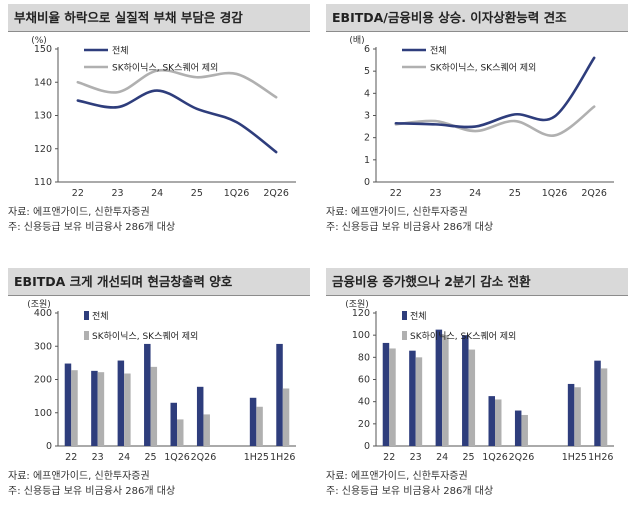 Image resolution: width=636 pixels, height=518 pixels. Describe the element at coordinates (159, 17) in the screenshot. I see `chart-title: 부채비율 하락으로 실질적 부채 부담은 경감` at that location.